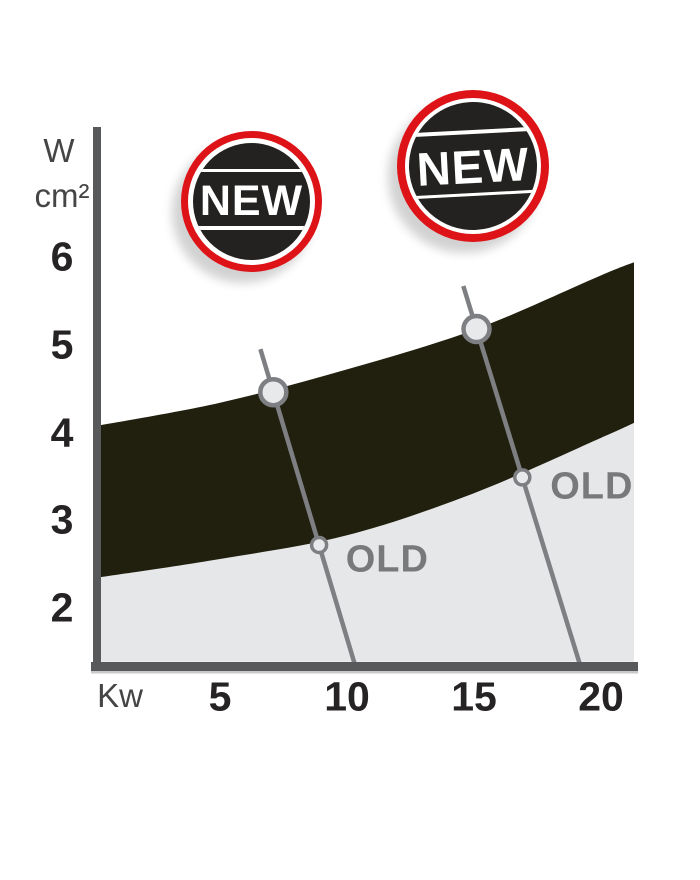  I want to click on x-tick-label: 5, so click(220, 696).